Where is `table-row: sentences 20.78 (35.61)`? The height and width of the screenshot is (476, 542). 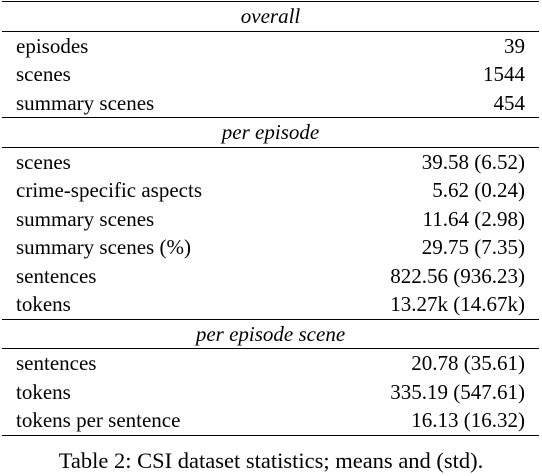 table-row: sentences 20.78 (35.61) is located at coordinates (270, 363).